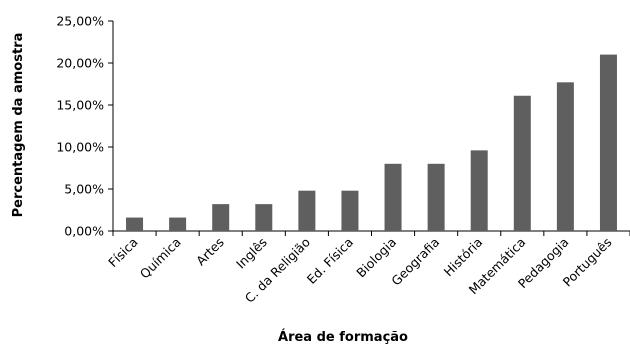 The width and height of the screenshot is (630, 345). I want to click on x-tick-label: Física, so click(122, 252).